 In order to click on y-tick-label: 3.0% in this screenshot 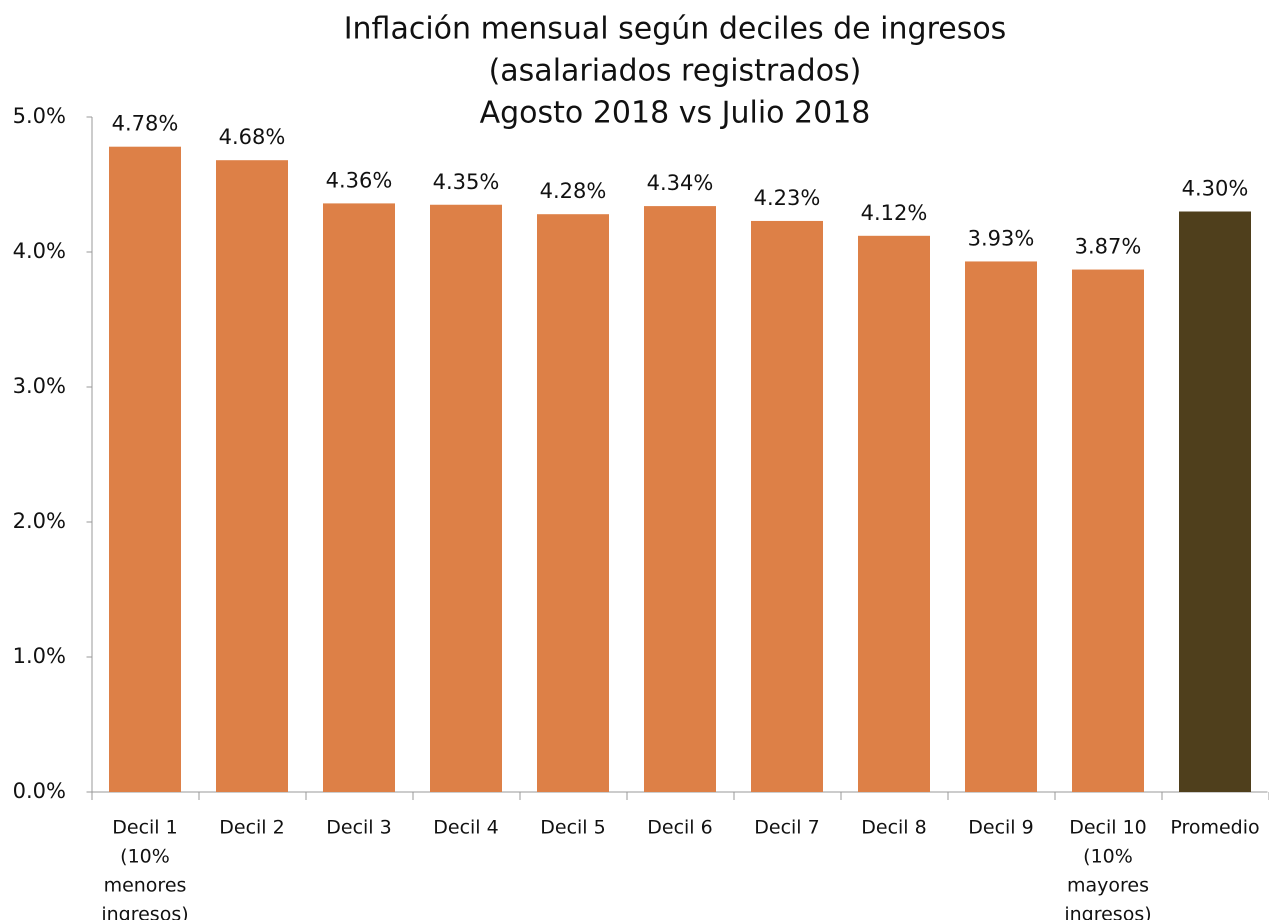, I will do `click(39, 386)`.